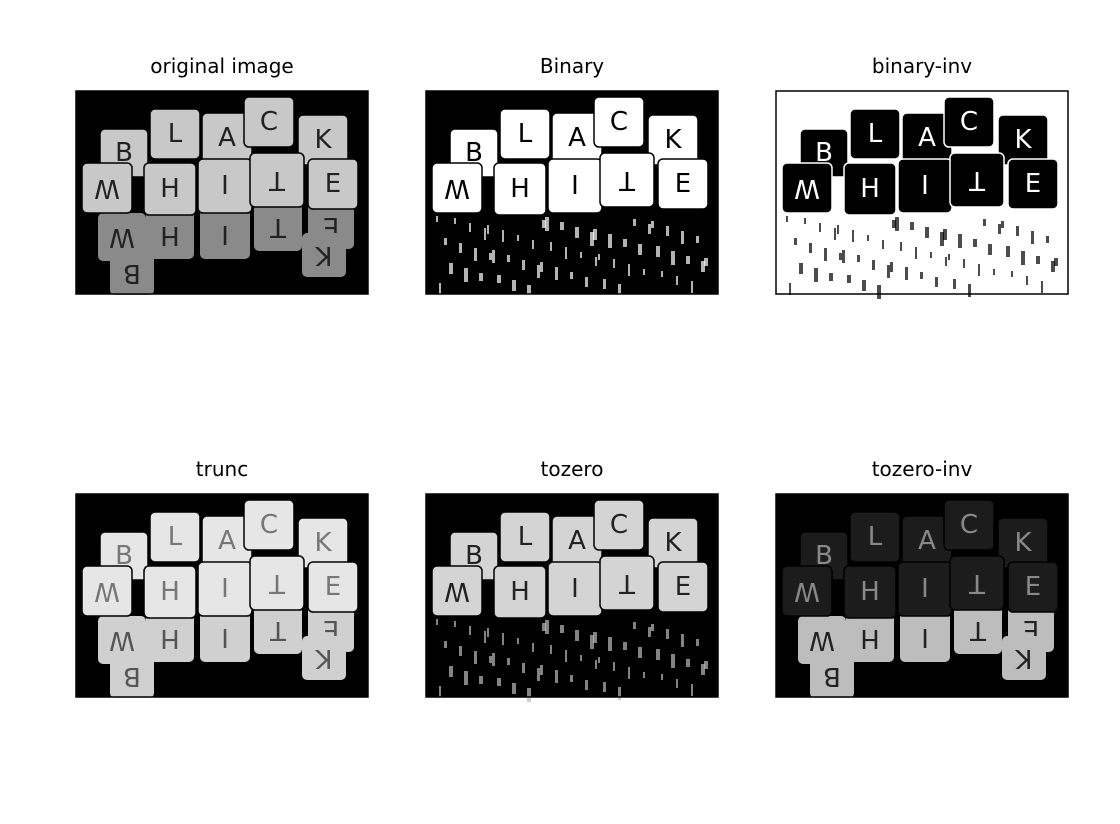  What do you see at coordinates (269, 122) in the screenshot?
I see `die-letter: C` at bounding box center [269, 122].